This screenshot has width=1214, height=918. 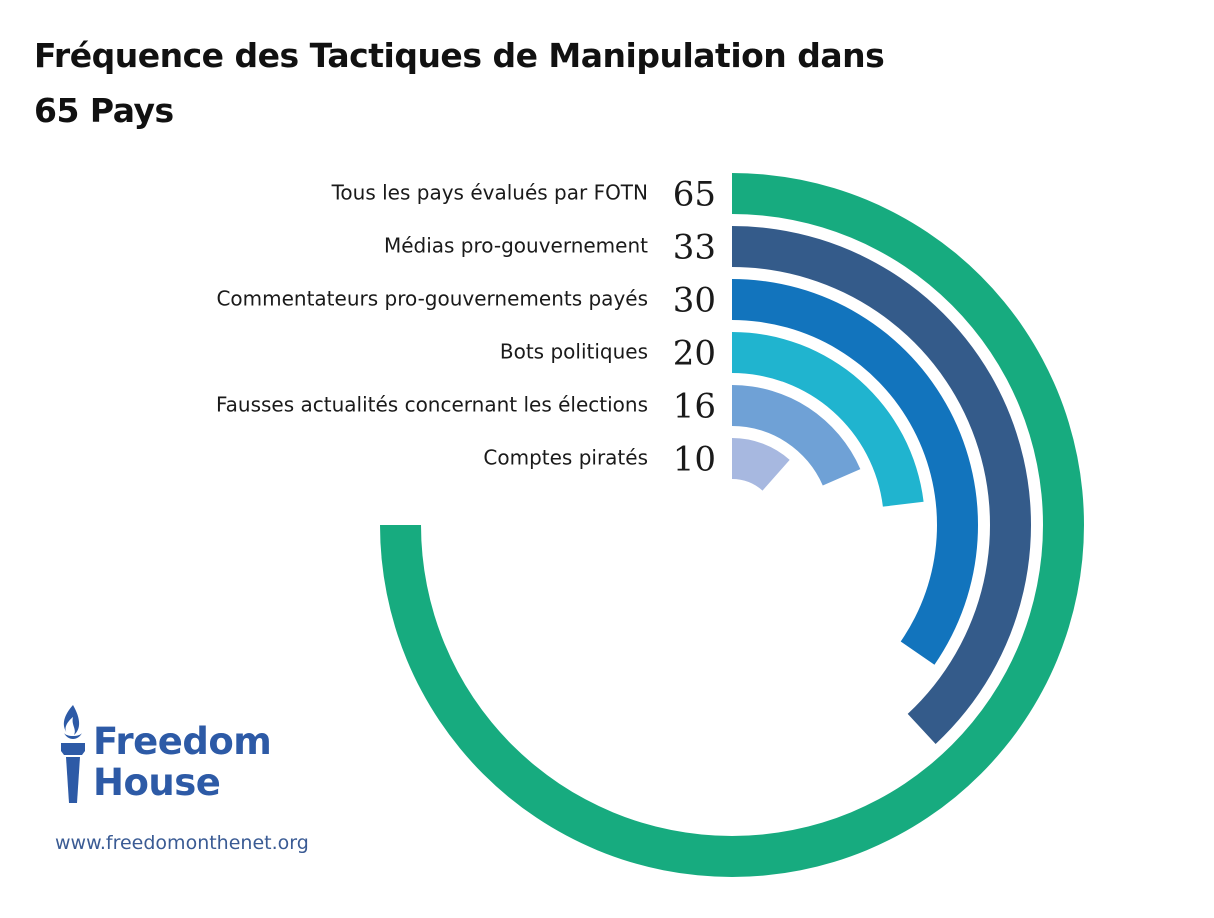 I want to click on category-label-0: Tous les pays évalués par FOTN, so click(x=489, y=193).